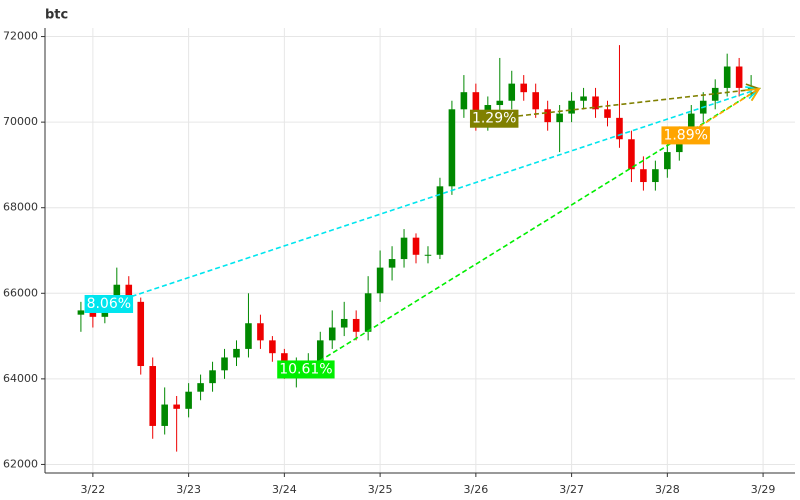 This screenshot has height=500, width=800. I want to click on arrow-head, so click(753, 94).